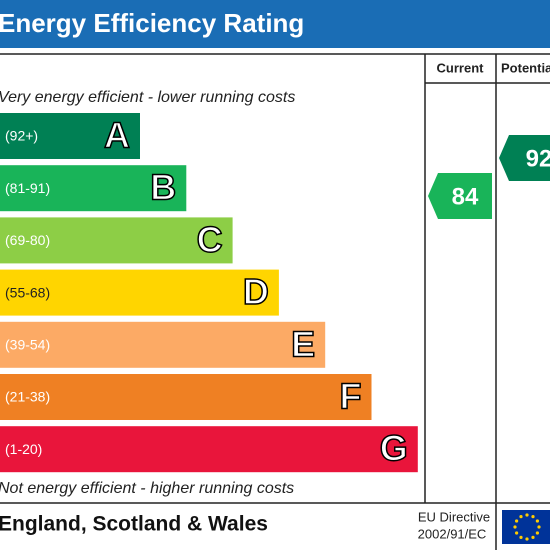 The image size is (550, 550). Describe the element at coordinates (117, 135) in the screenshot. I see `band-letter: A` at that location.